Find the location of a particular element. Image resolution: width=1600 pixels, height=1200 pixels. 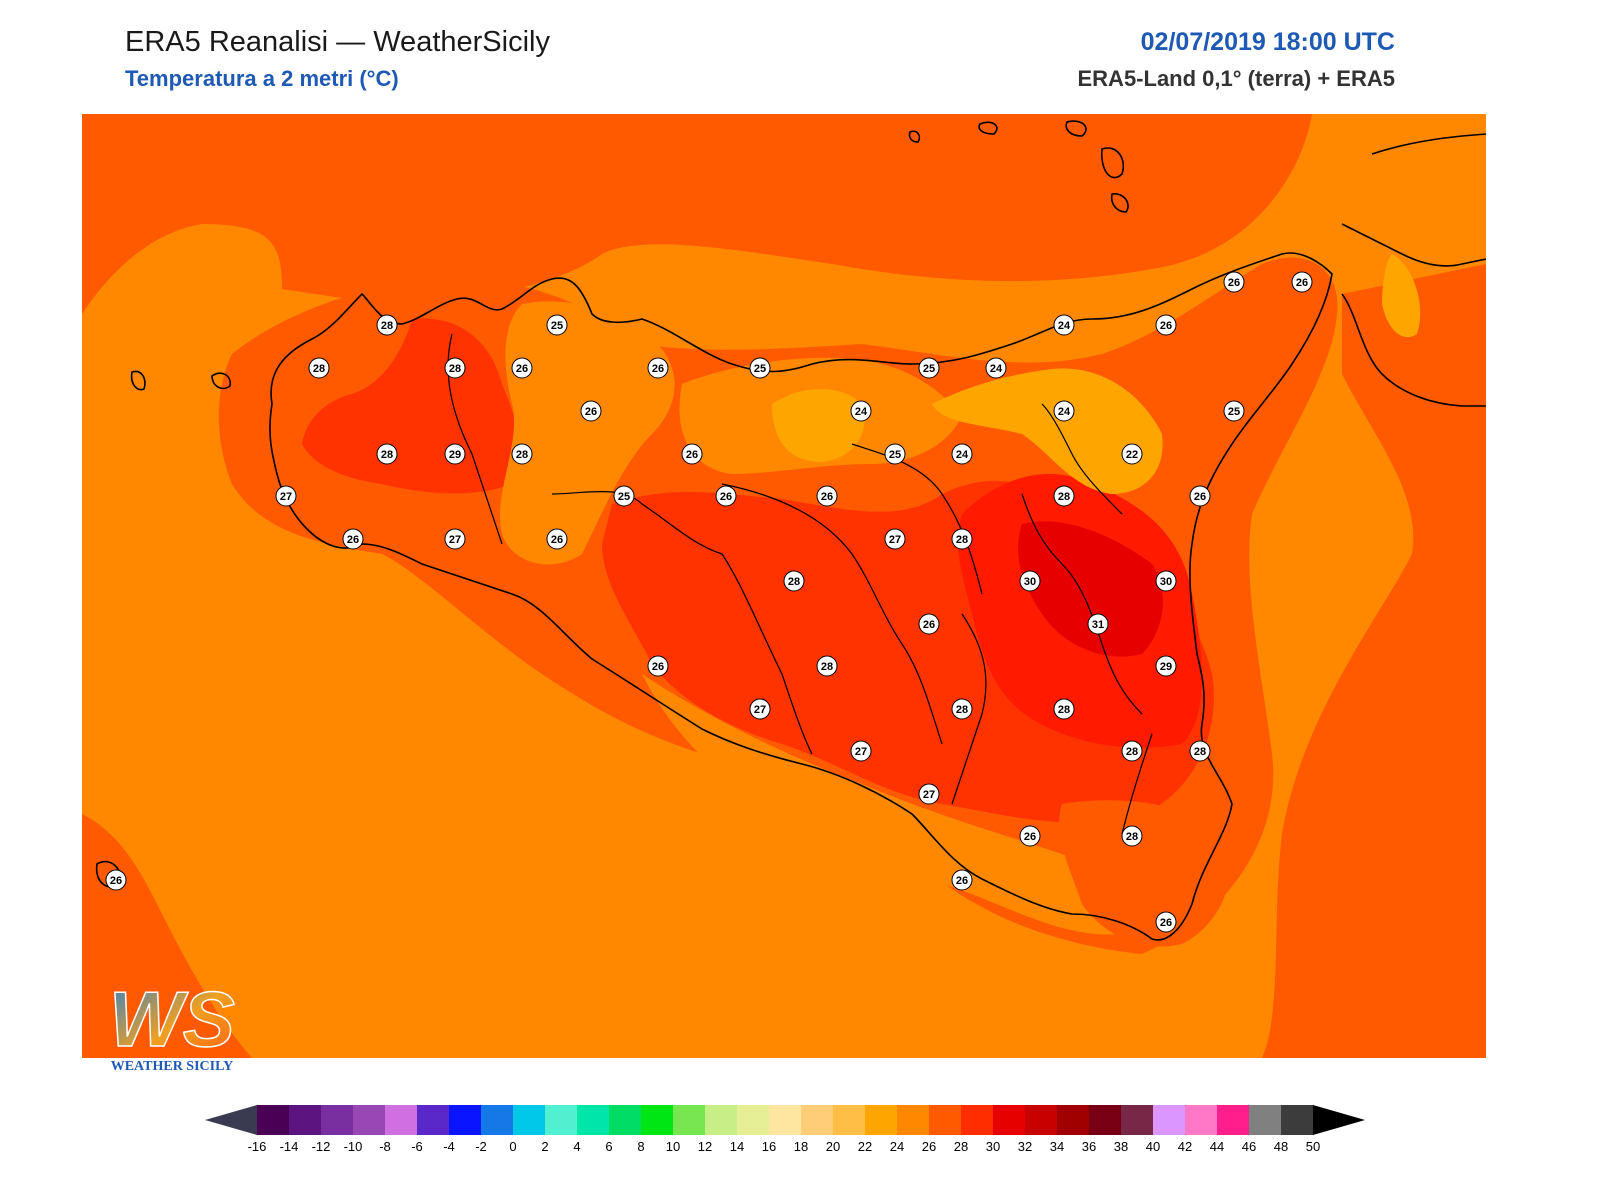

station-value: 27 is located at coordinates (286, 497).